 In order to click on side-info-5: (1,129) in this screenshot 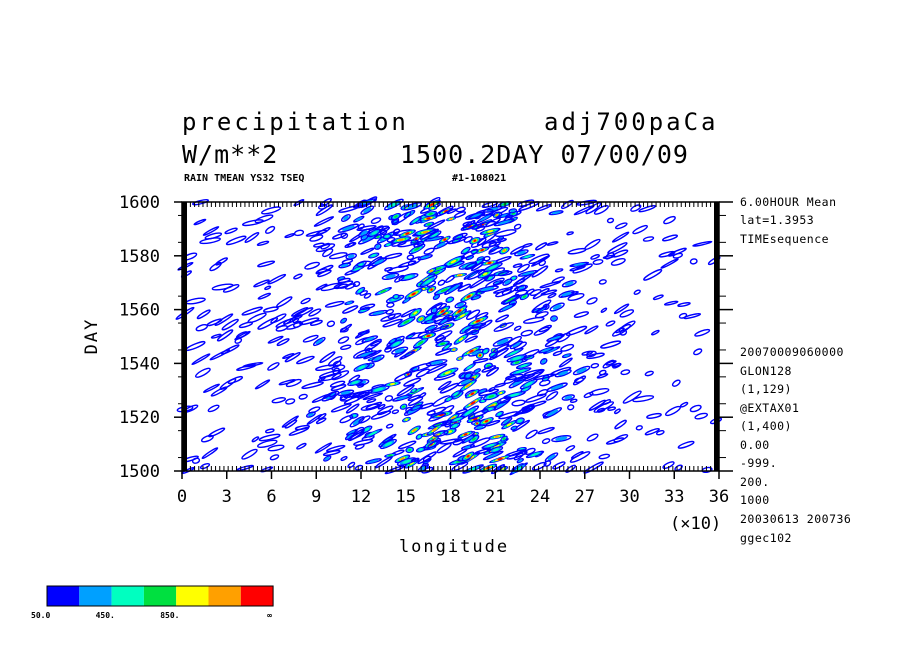, I will do `click(766, 389)`.